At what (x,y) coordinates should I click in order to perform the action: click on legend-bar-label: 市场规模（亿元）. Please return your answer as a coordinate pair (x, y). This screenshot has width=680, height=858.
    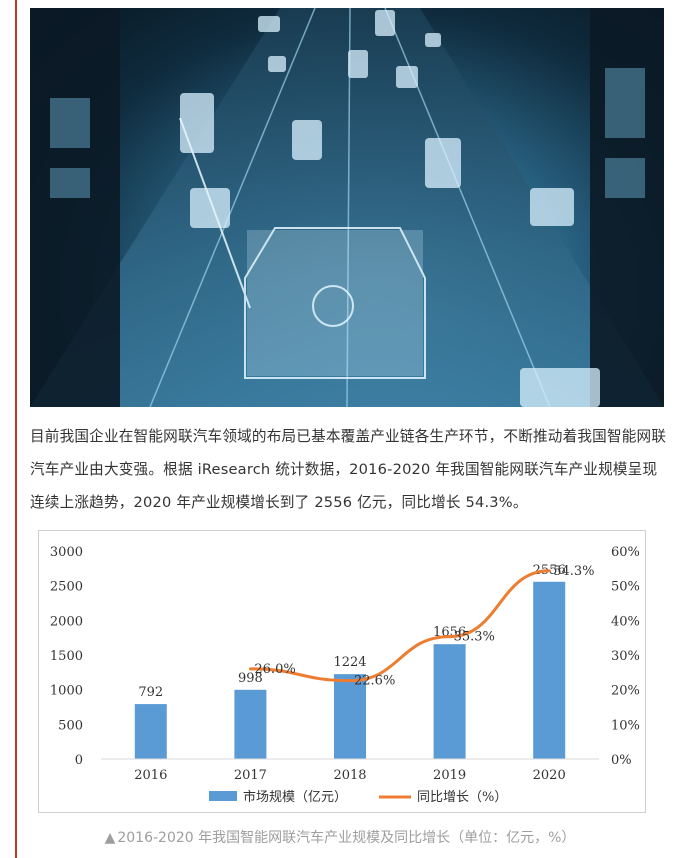
    Looking at the image, I should click on (295, 797).